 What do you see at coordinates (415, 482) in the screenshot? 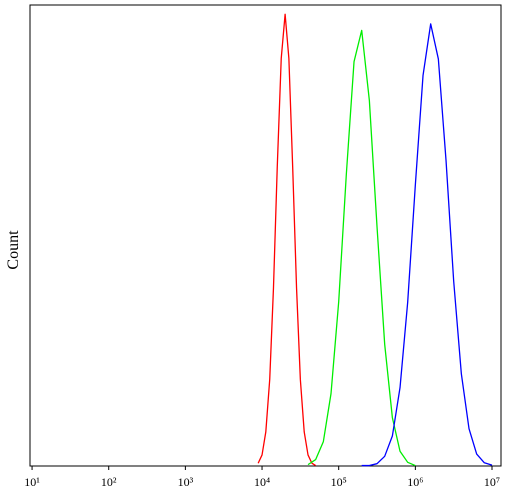
I see `x-tick-label: 10⁶` at bounding box center [415, 482].